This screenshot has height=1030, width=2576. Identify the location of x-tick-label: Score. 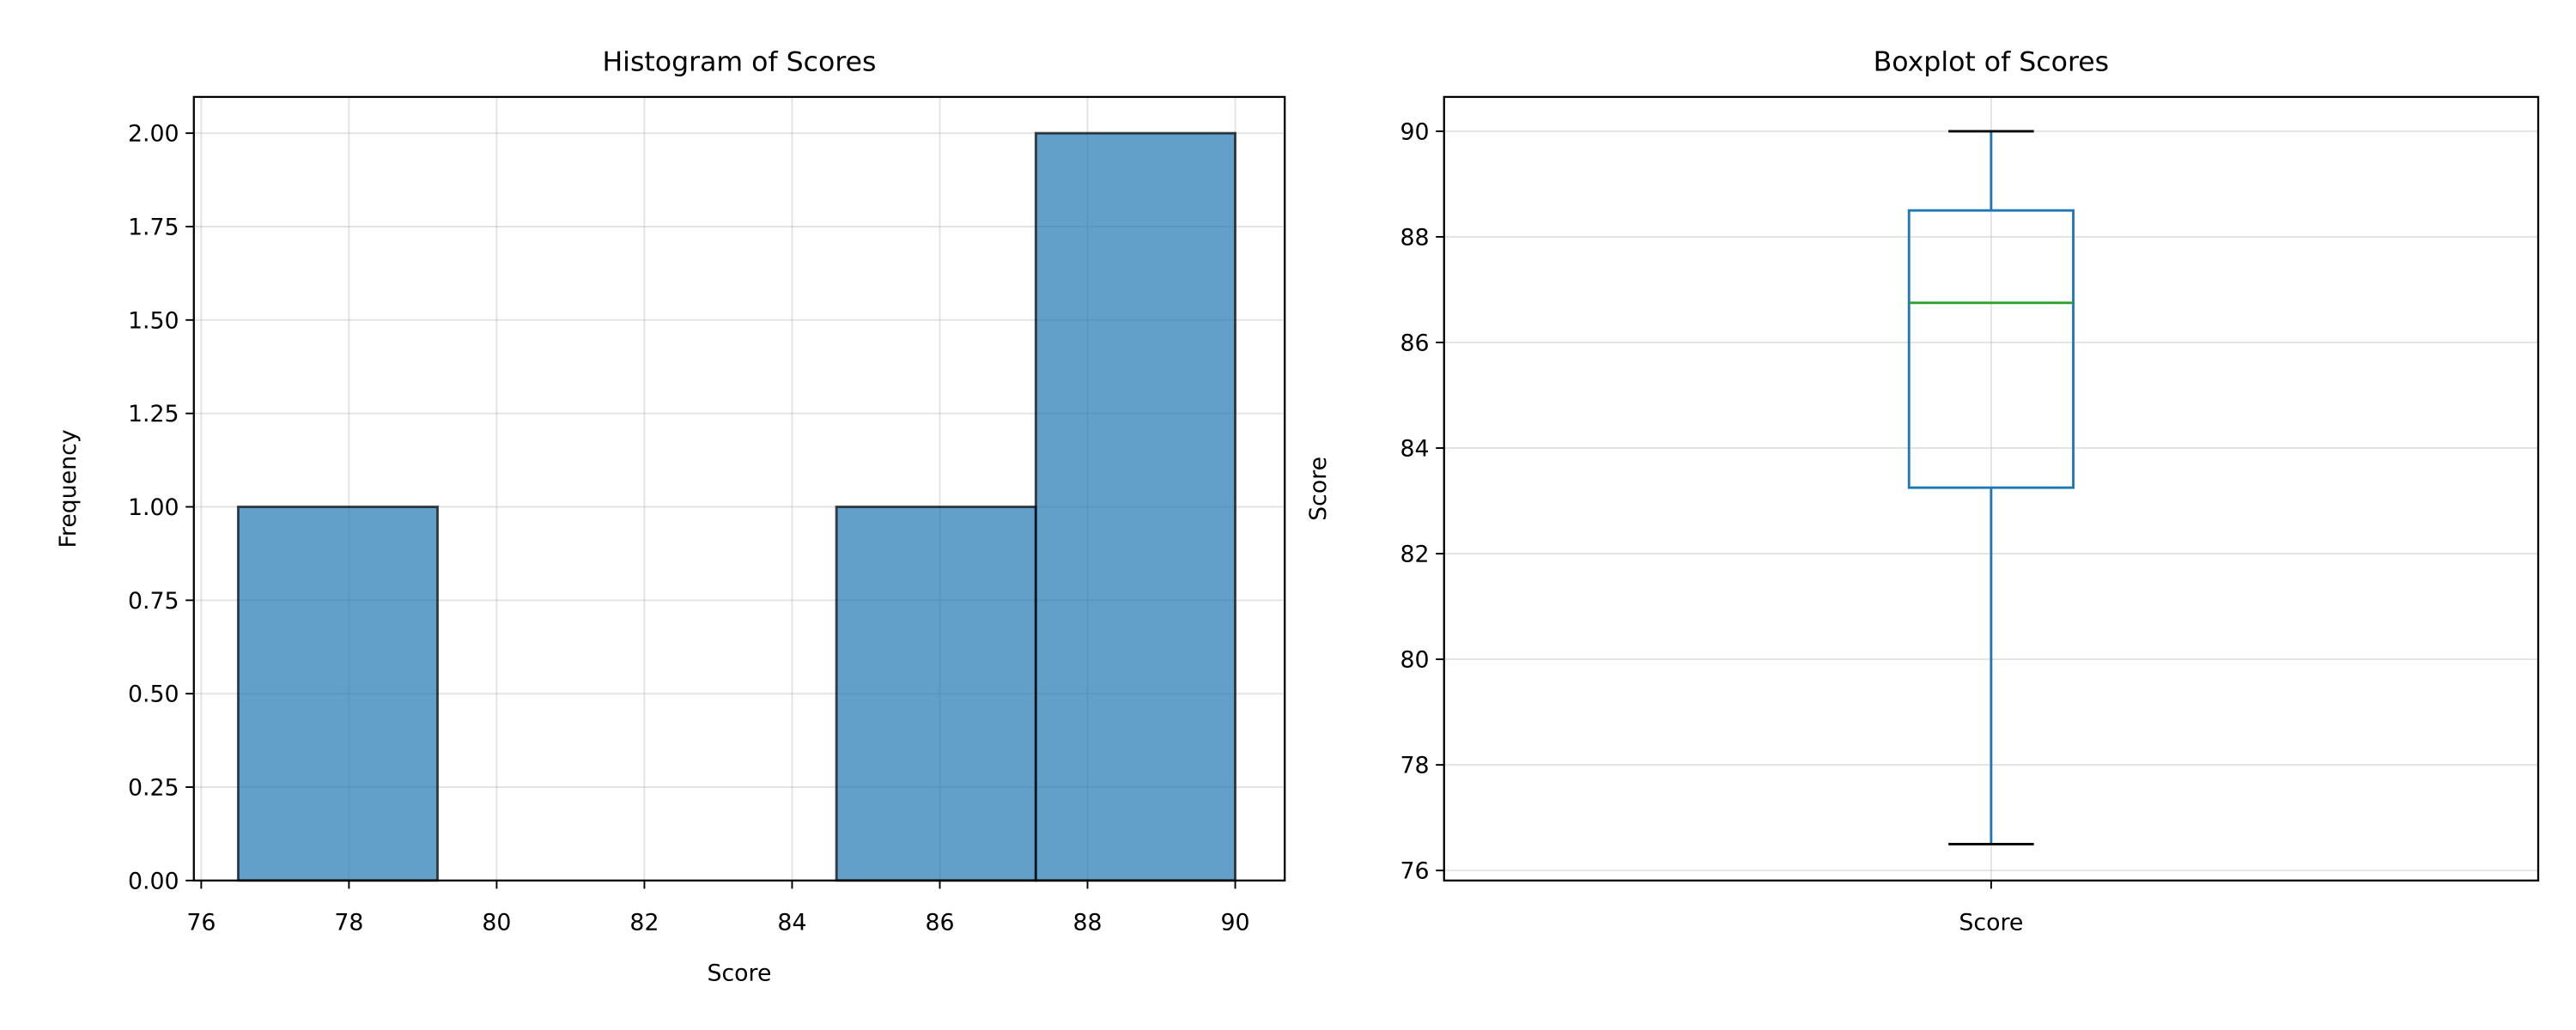
(1991, 922).